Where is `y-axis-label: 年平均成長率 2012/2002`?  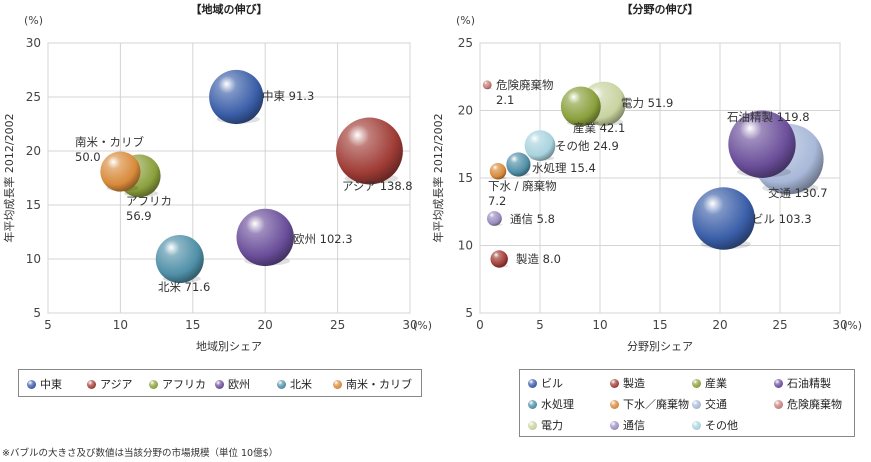 y-axis-label: 年平均成長率 2012/2002 is located at coordinates (9, 177).